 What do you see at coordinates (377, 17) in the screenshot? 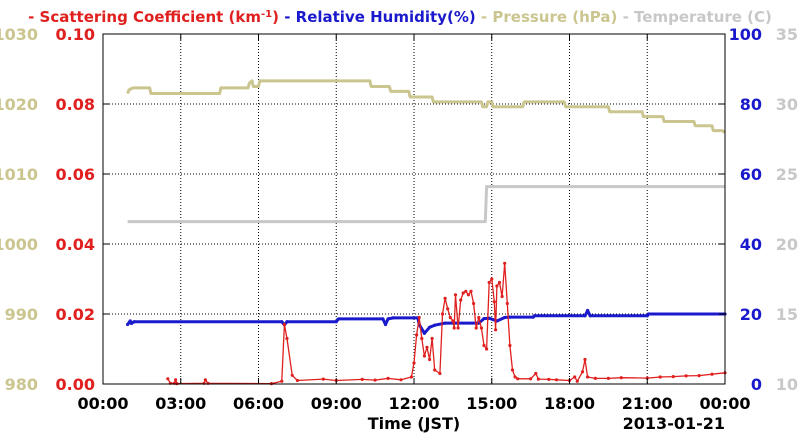
I see `legend-entry: - Relative Humidity(%)` at bounding box center [377, 17].